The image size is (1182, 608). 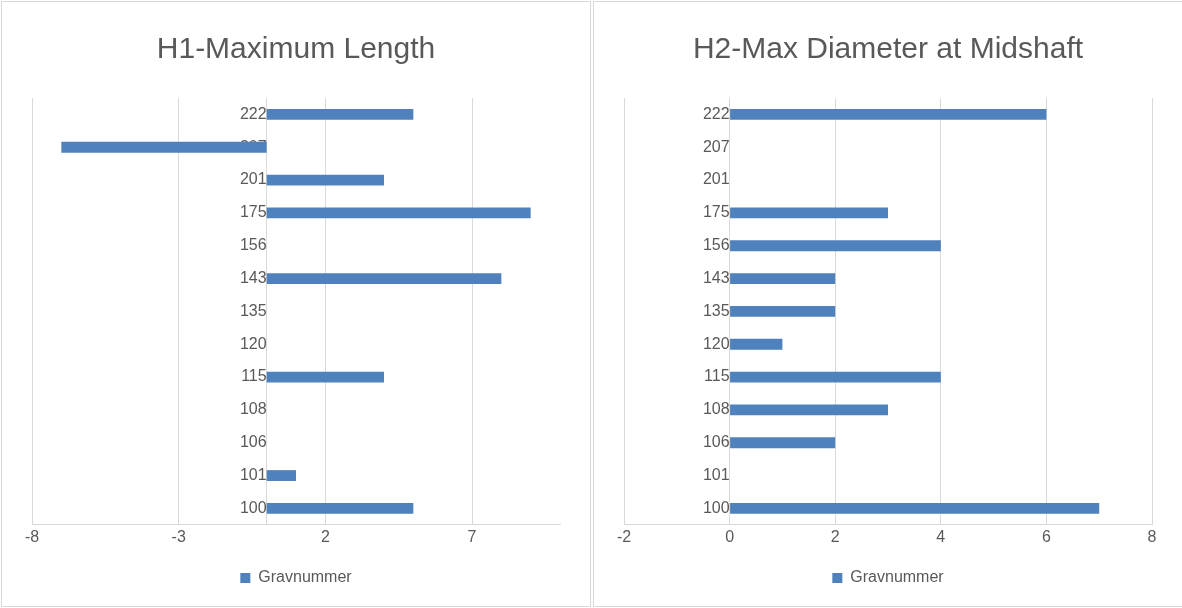 What do you see at coordinates (1152, 536) in the screenshot?
I see `x-tick-label: 8` at bounding box center [1152, 536].